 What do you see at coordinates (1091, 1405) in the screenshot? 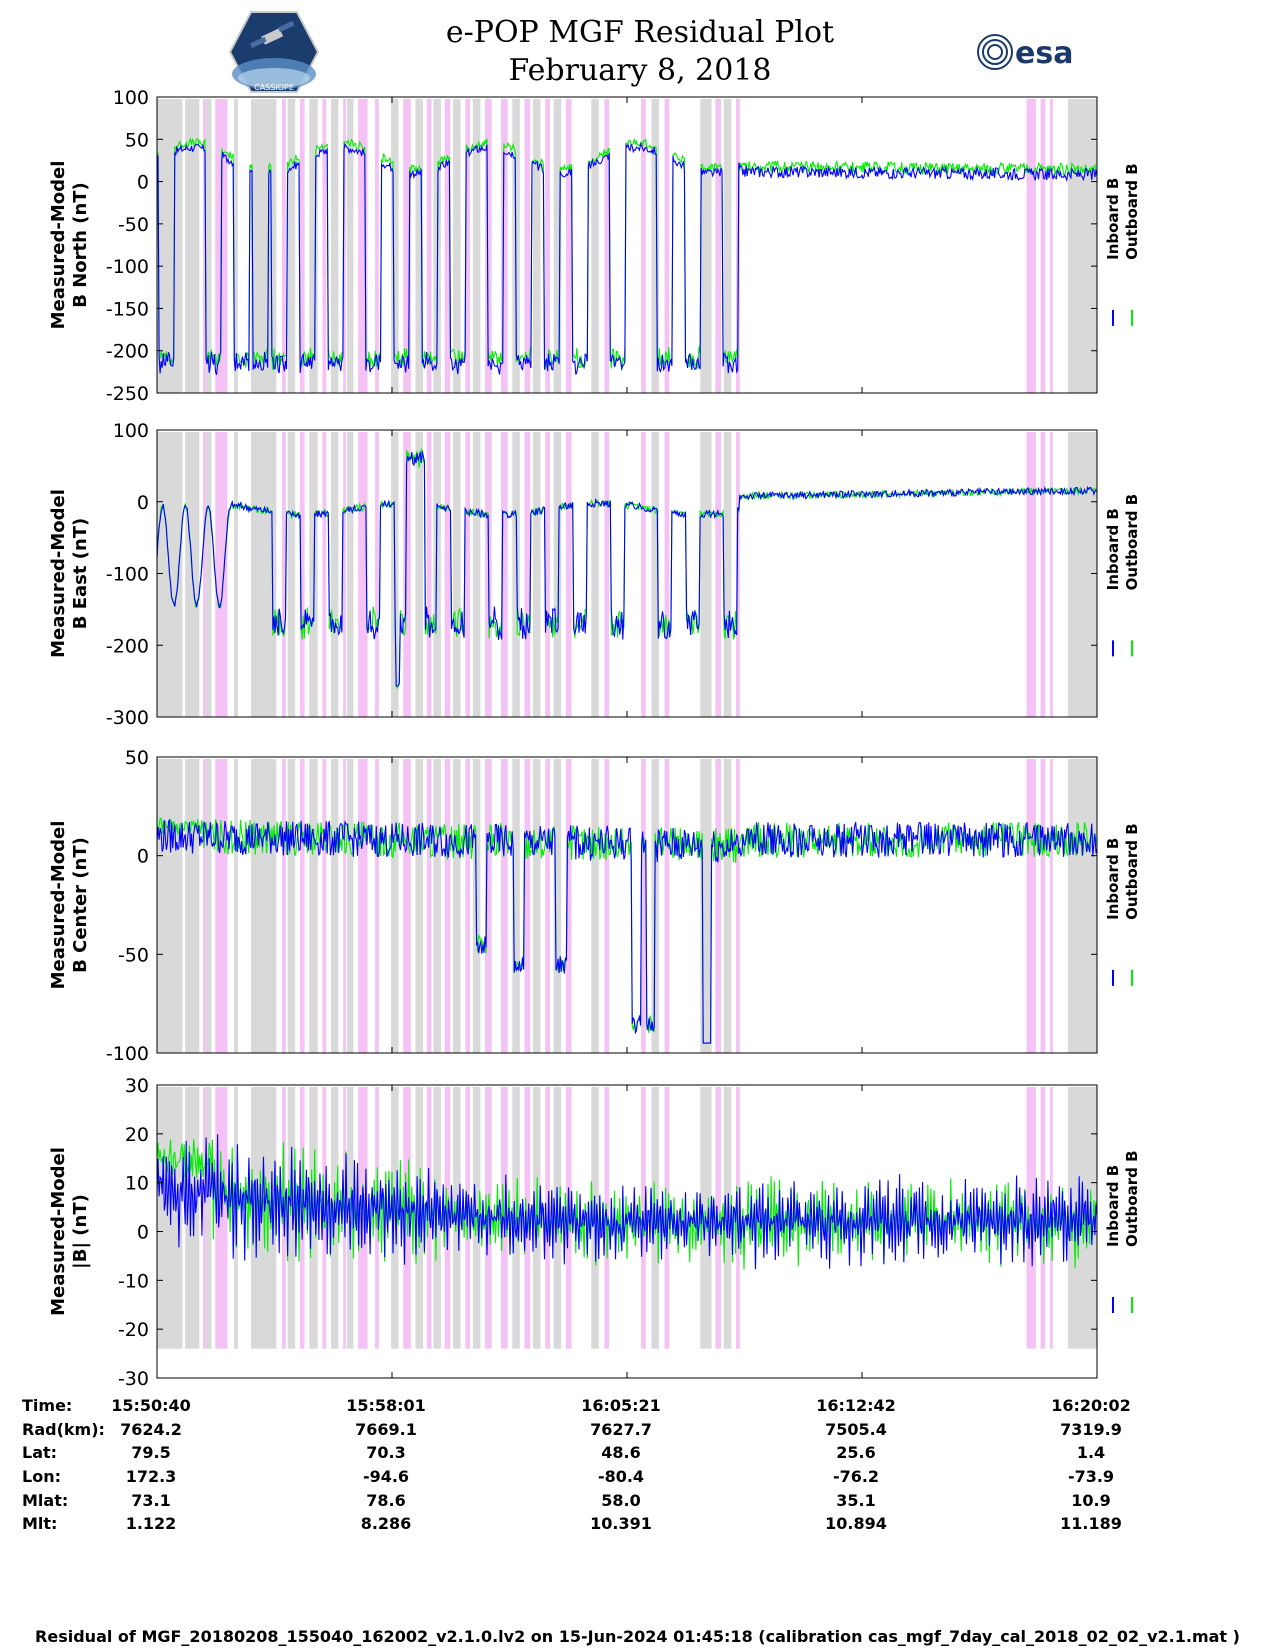
I see `tick-value: 16:20:02` at bounding box center [1091, 1405].